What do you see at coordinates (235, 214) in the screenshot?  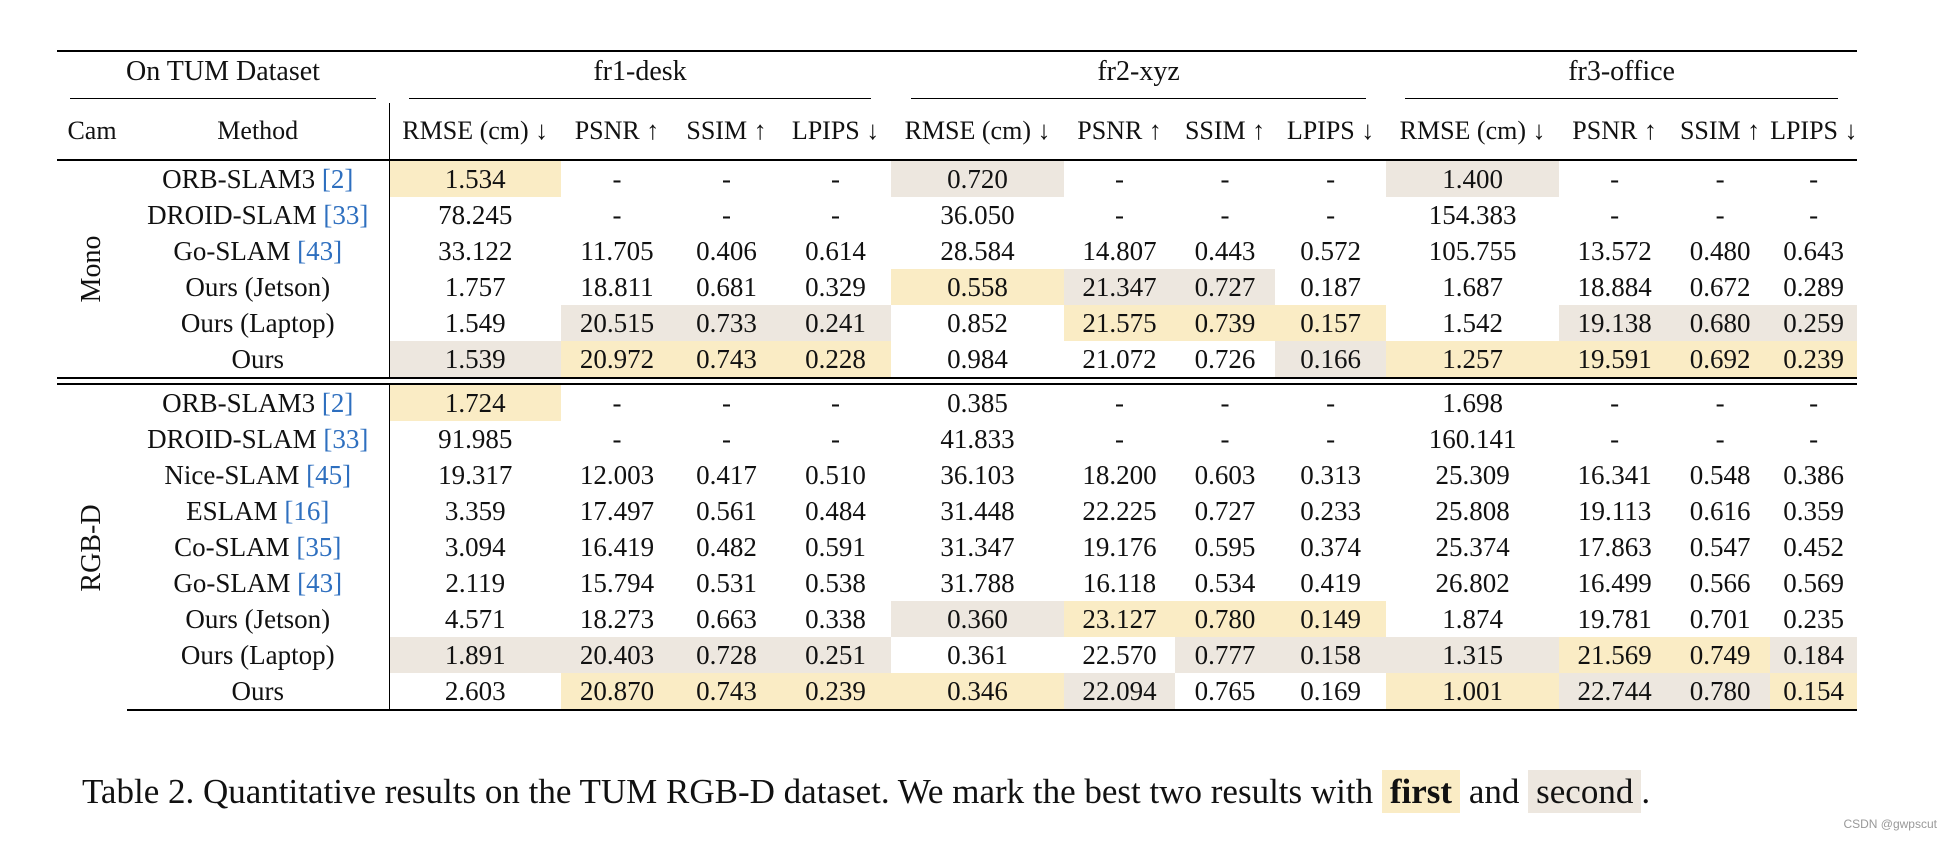 I see `method-name: DROID-SLAM` at bounding box center [235, 214].